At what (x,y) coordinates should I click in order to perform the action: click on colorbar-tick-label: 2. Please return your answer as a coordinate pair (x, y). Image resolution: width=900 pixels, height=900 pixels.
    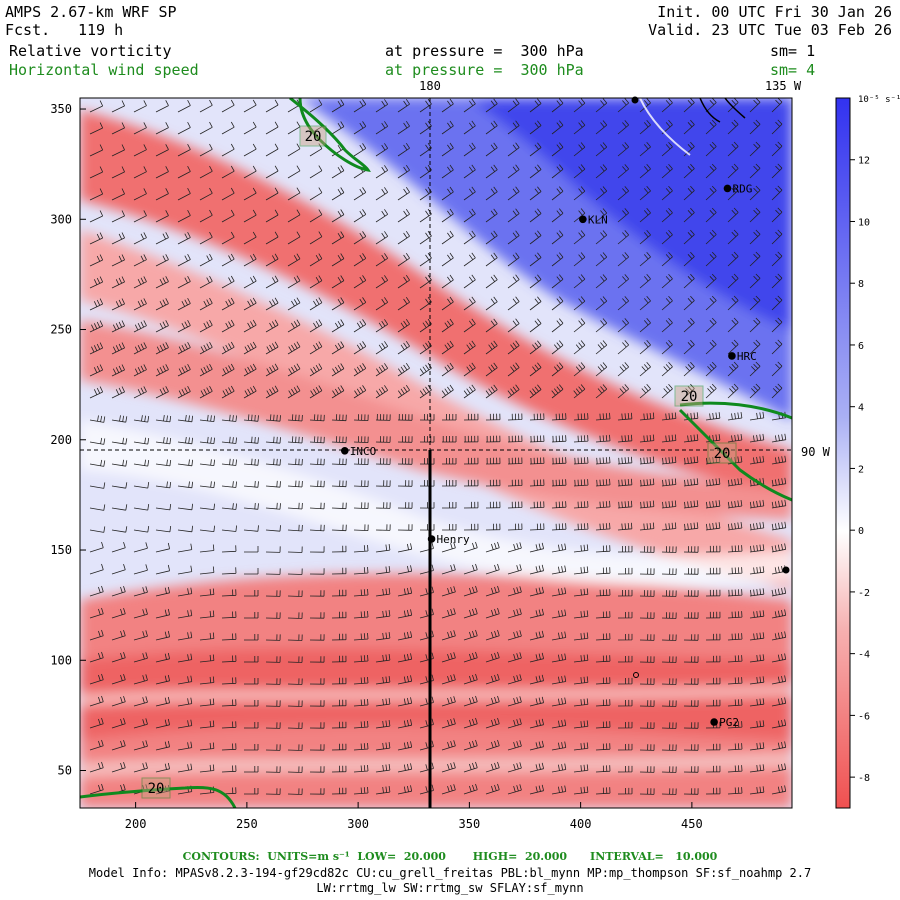
    Looking at the image, I should click on (861, 469).